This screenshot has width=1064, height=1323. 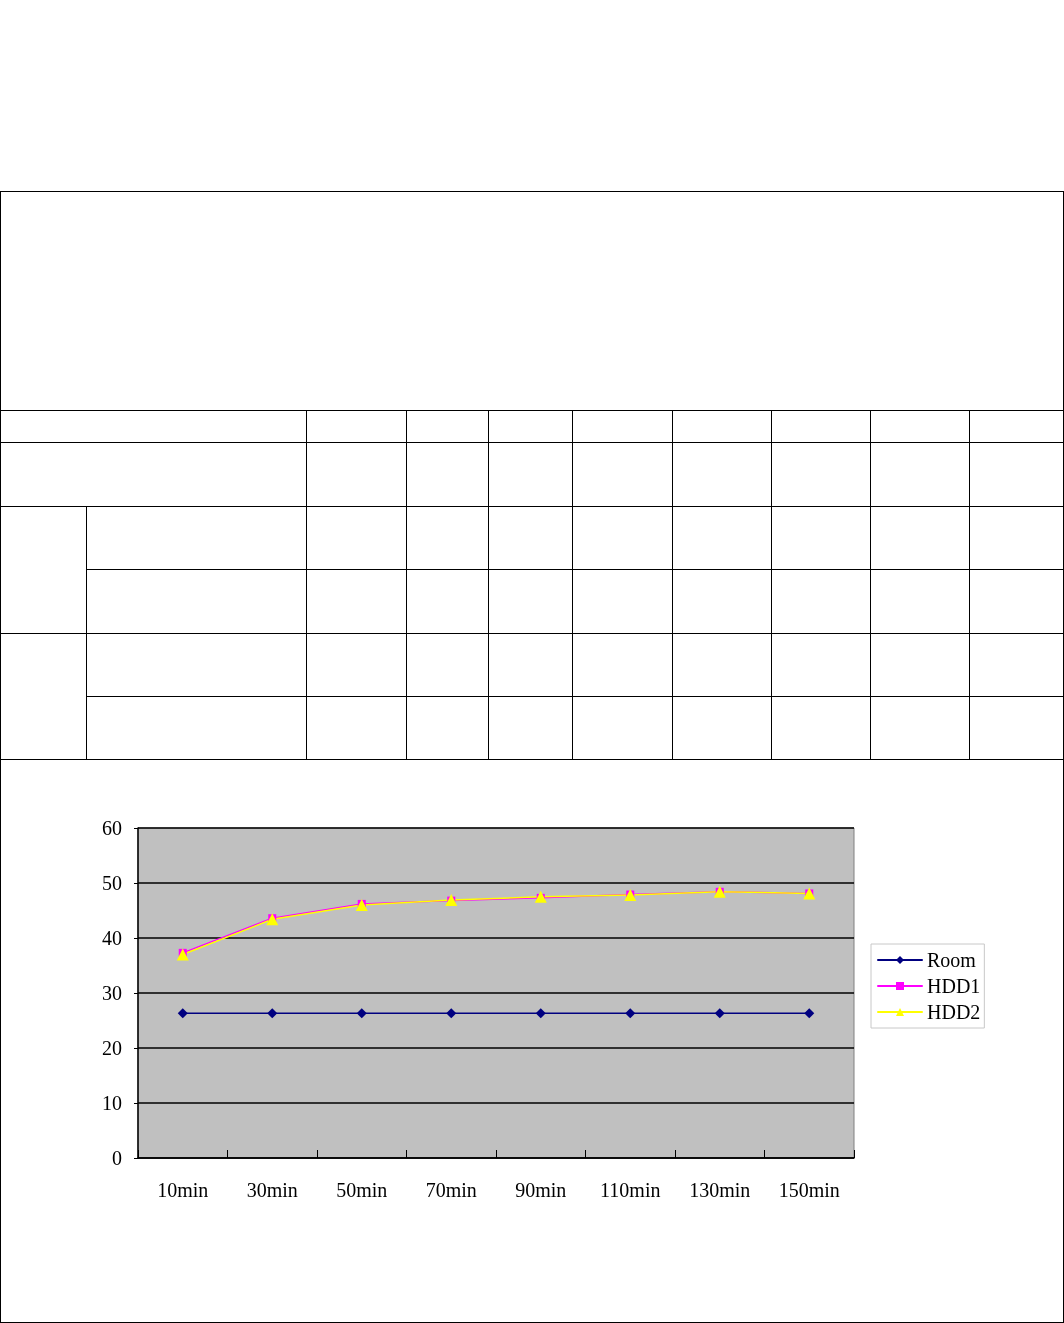 What do you see at coordinates (451, 1190) in the screenshot?
I see `x-tick-label: 70min` at bounding box center [451, 1190].